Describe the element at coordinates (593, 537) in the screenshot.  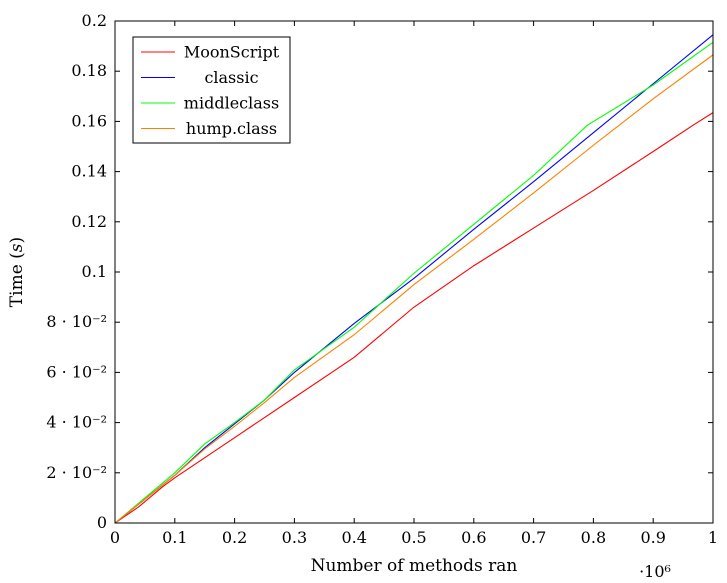
I see `x-tick-label: 0.8` at that location.